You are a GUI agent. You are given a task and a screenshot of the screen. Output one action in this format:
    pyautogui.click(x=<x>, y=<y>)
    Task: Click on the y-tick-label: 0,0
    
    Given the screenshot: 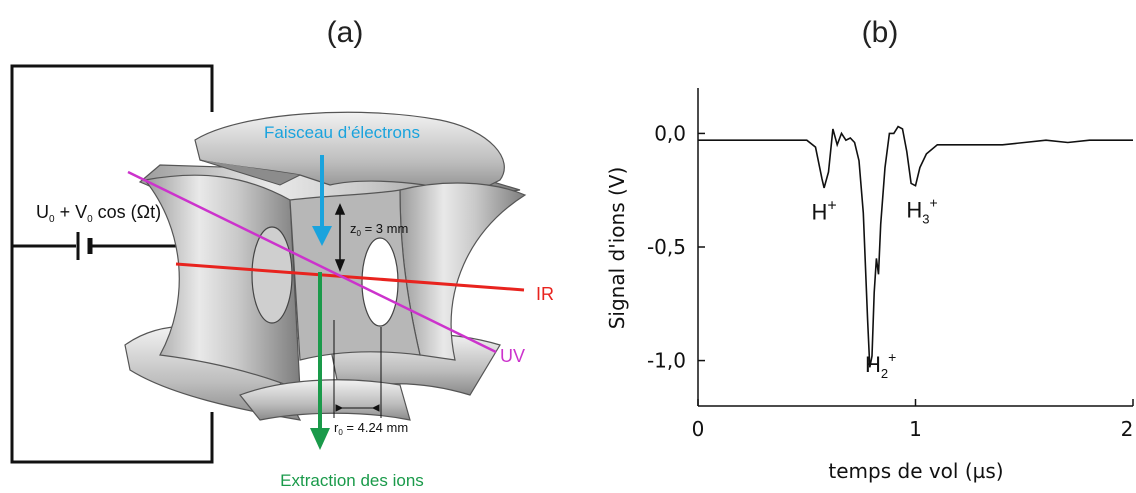 What is the action you would take?
    pyautogui.click(x=670, y=133)
    